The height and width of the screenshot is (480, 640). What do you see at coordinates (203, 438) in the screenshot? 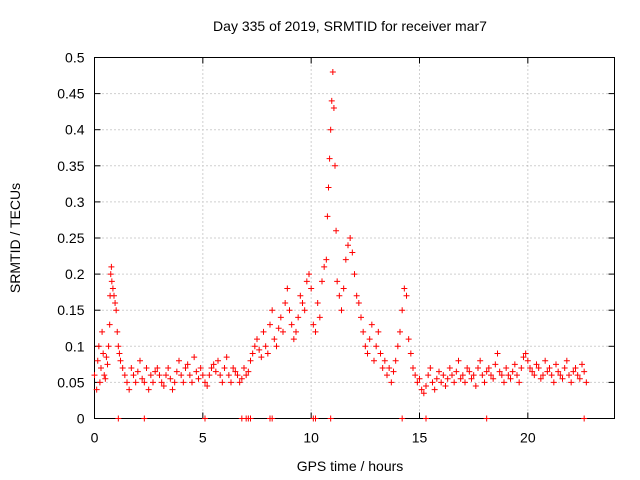
I see `x-tick-label: 5` at bounding box center [203, 438].